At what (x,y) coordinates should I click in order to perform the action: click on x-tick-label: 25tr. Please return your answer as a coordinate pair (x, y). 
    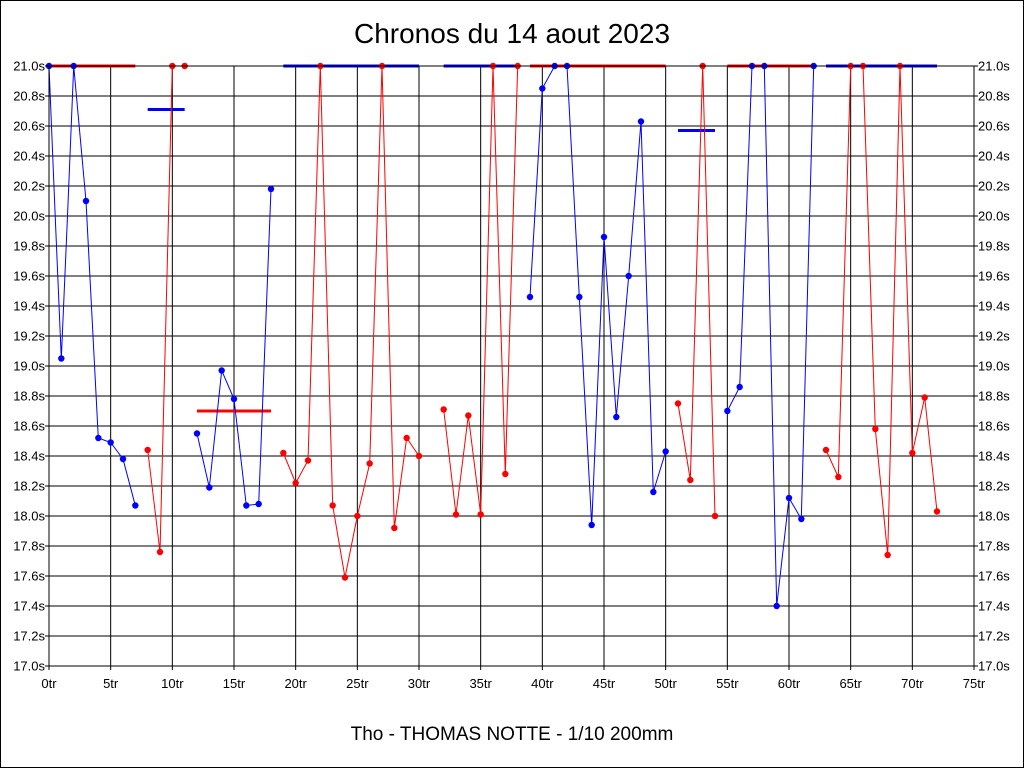
    Looking at the image, I should click on (357, 683).